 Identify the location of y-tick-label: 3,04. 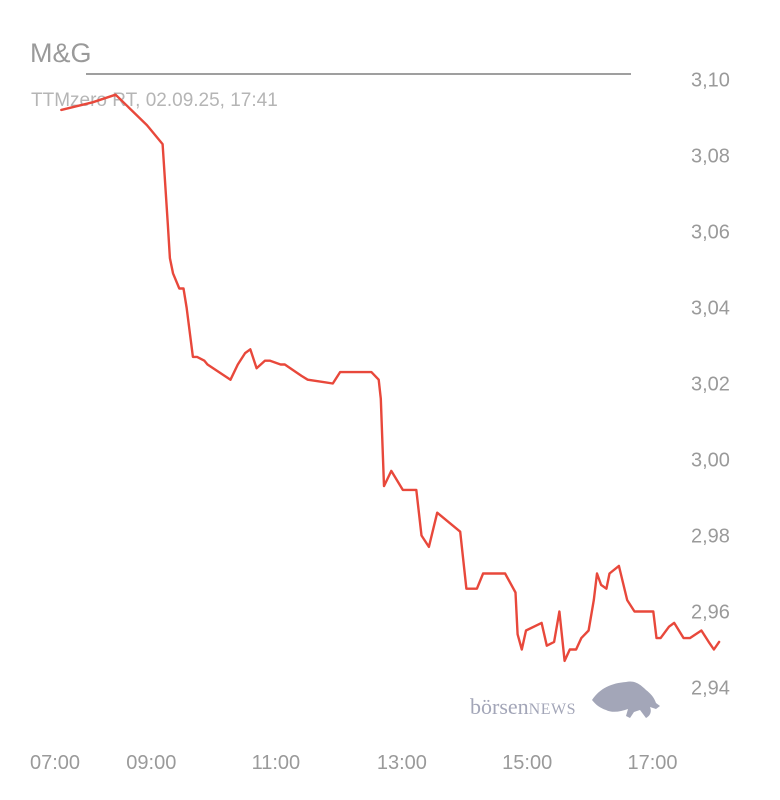
(710, 309).